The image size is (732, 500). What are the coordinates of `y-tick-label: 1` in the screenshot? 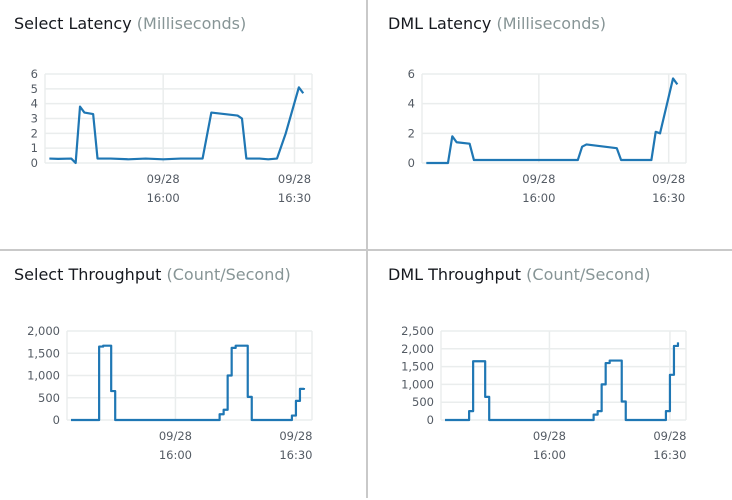 It's located at (34, 148).